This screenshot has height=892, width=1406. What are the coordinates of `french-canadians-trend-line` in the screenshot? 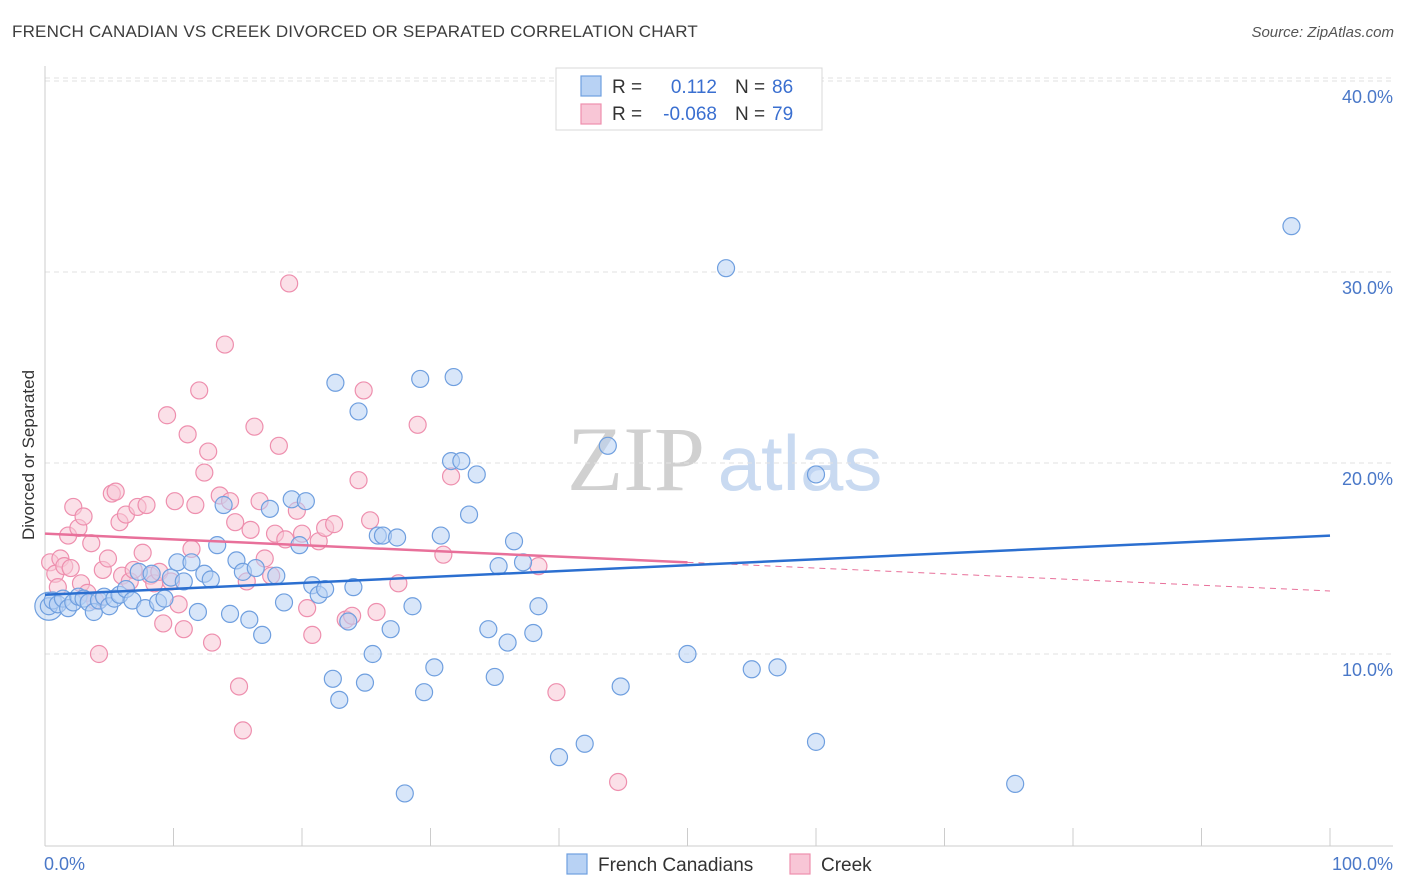 It's located at (687, 565).